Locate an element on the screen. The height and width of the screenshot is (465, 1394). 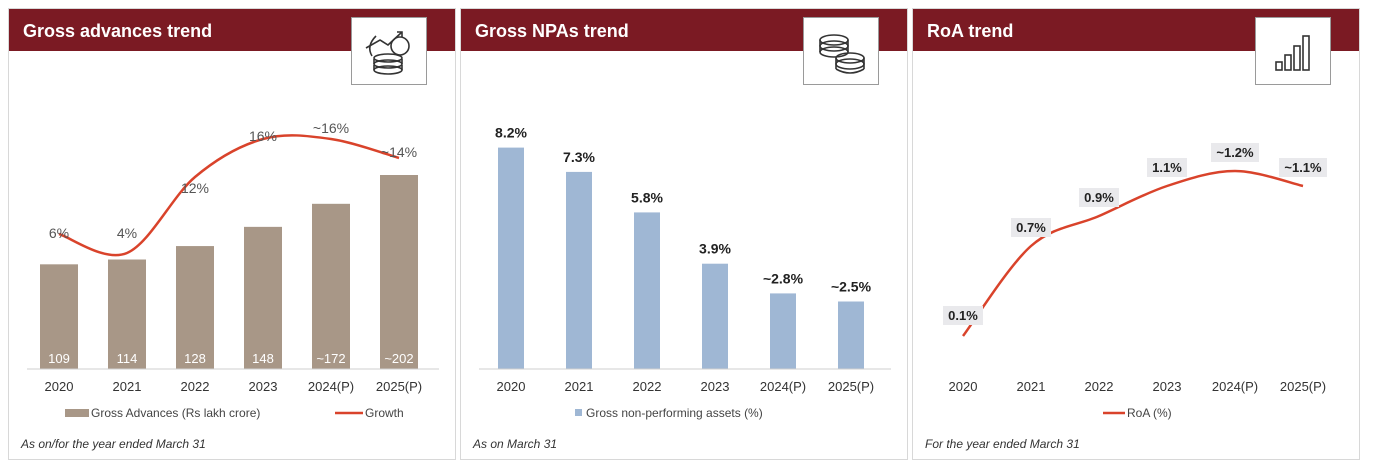
roa-value-label: 0.9% is located at coordinates (1099, 197).